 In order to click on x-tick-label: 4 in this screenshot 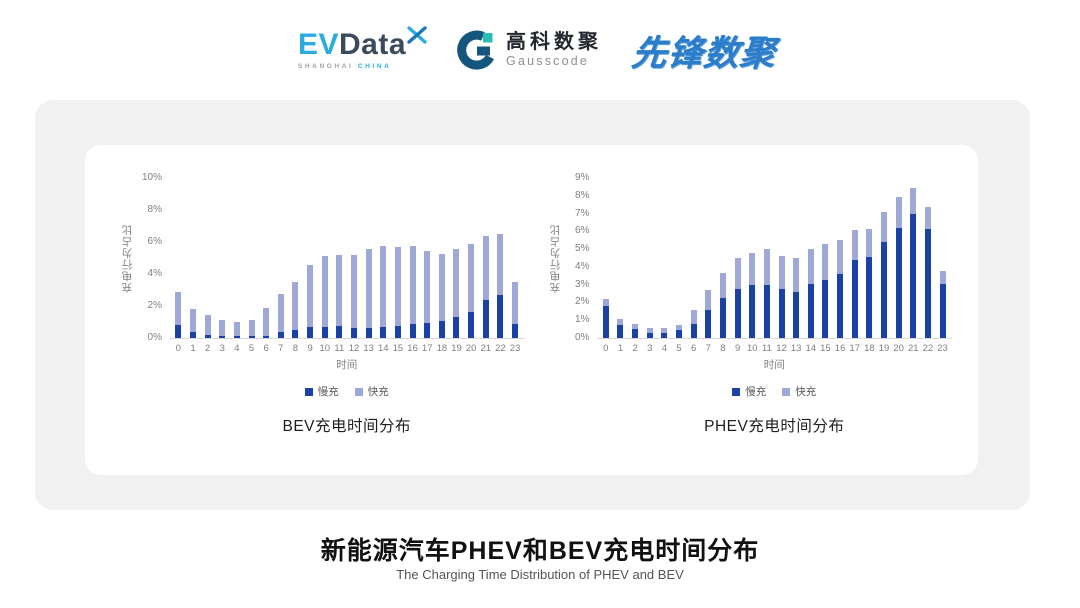, I will do `click(237, 348)`.